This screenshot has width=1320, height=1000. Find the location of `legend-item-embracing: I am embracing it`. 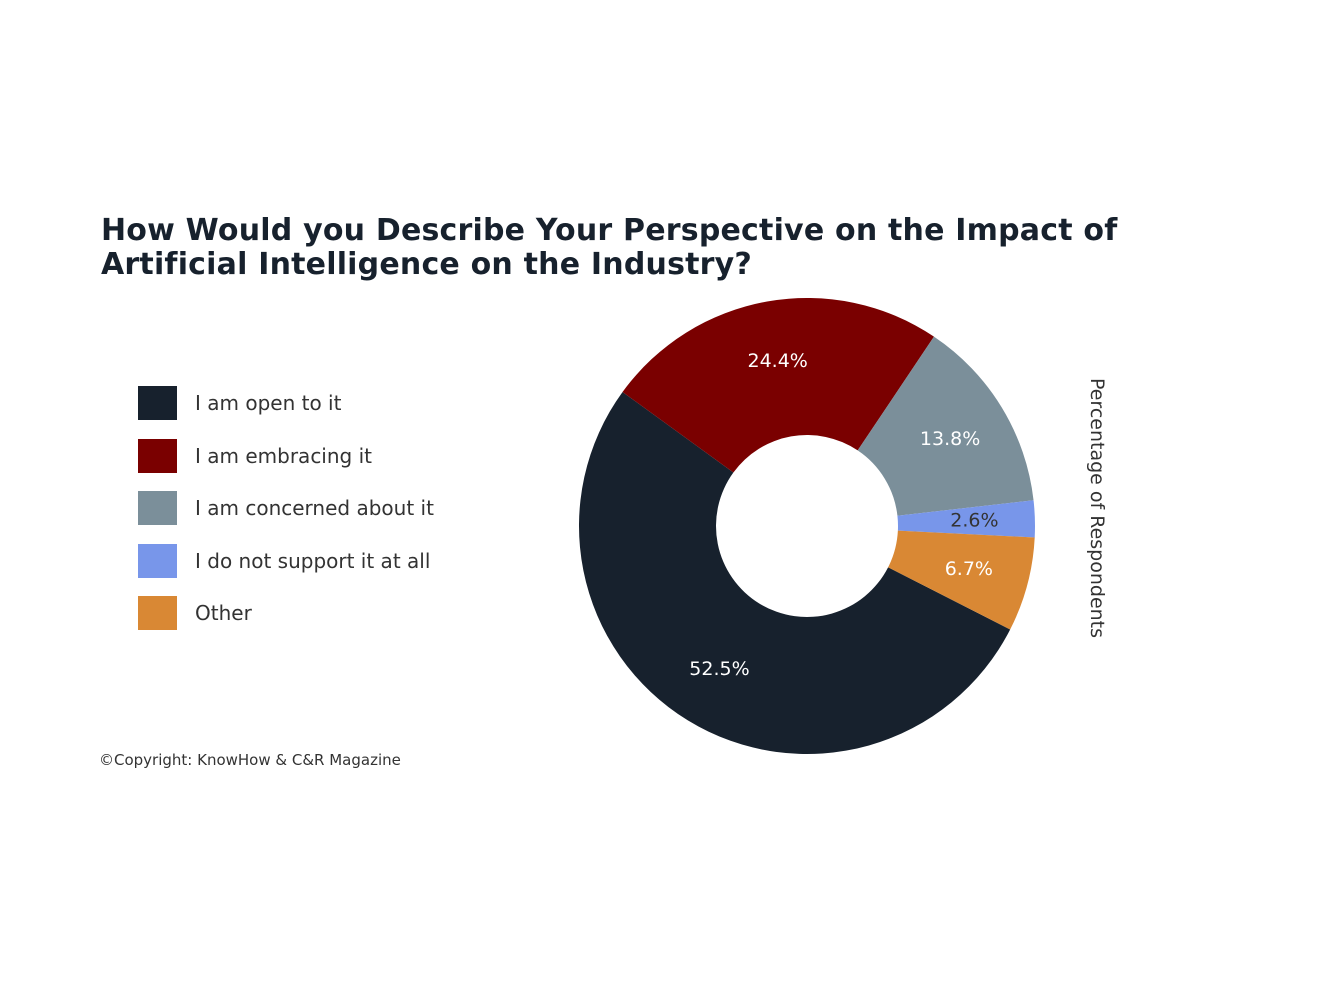

legend-item-embracing: I am embracing it is located at coordinates (286, 456).